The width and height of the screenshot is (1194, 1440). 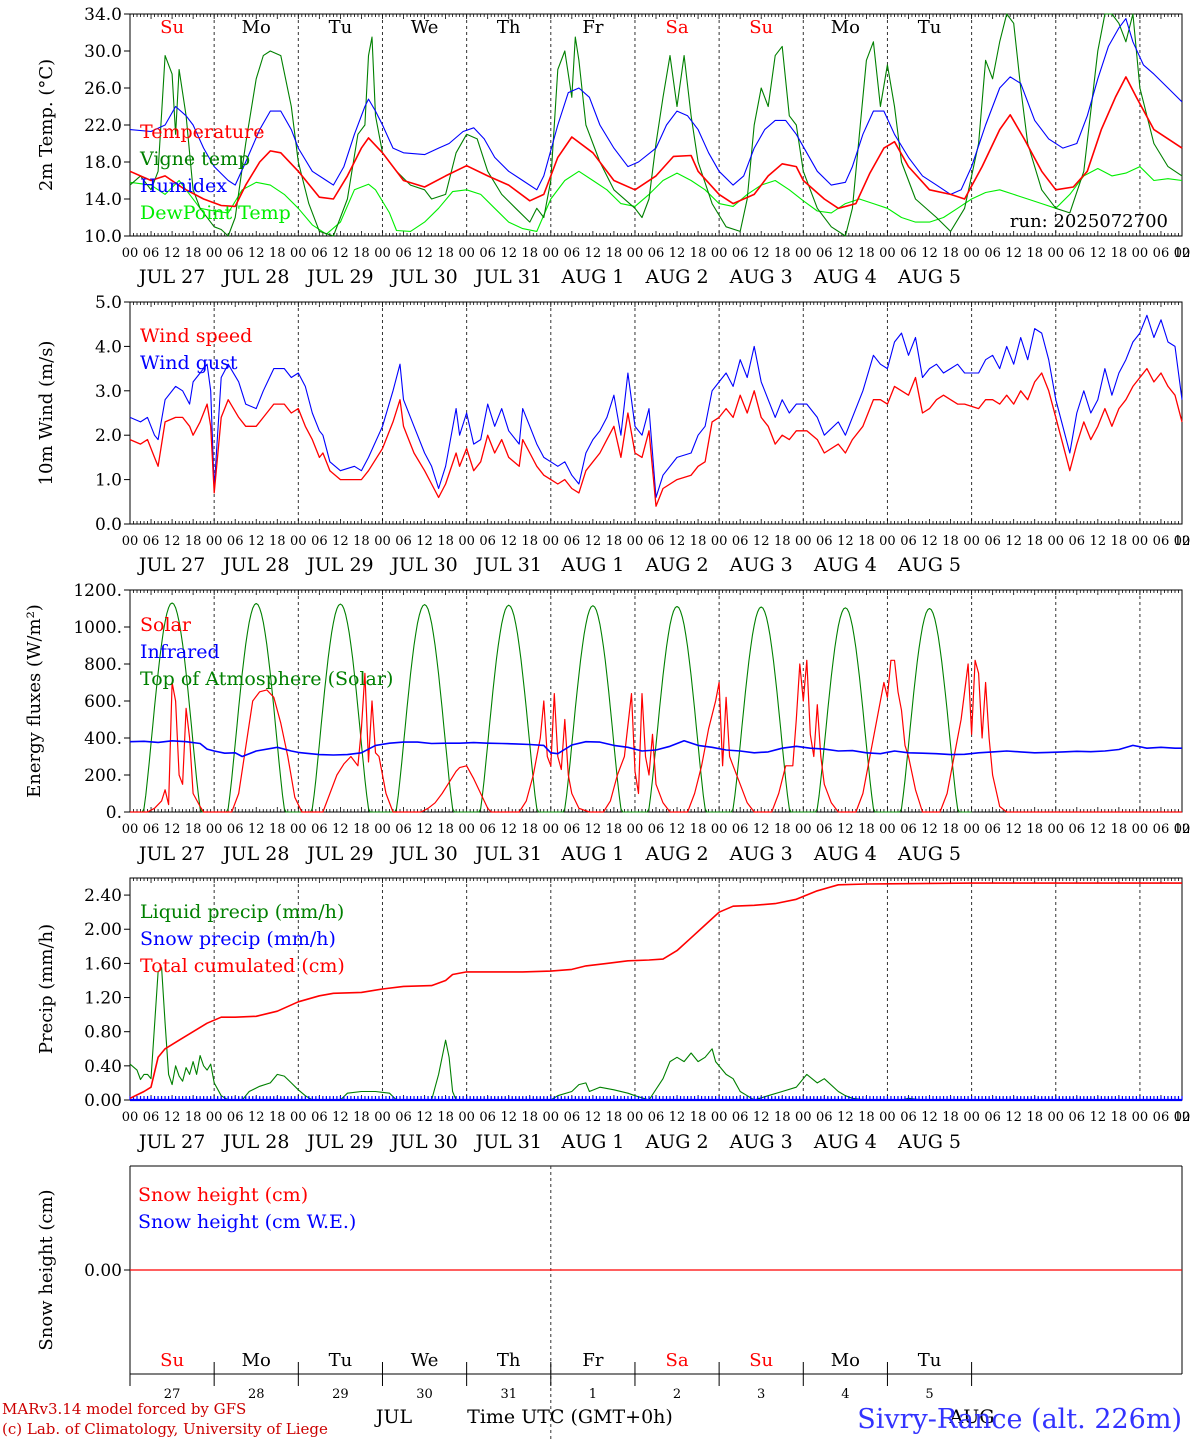 What do you see at coordinates (108, 347) in the screenshot?
I see `y-tick-label: 4.0` at bounding box center [108, 347].